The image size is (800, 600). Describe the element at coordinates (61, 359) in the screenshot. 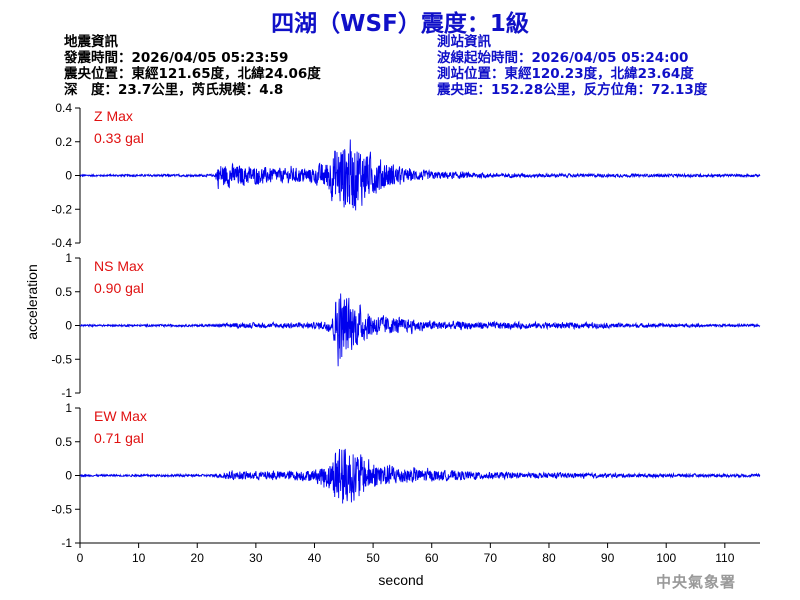

I see `y-tick-label-ns: -0.5` at that location.